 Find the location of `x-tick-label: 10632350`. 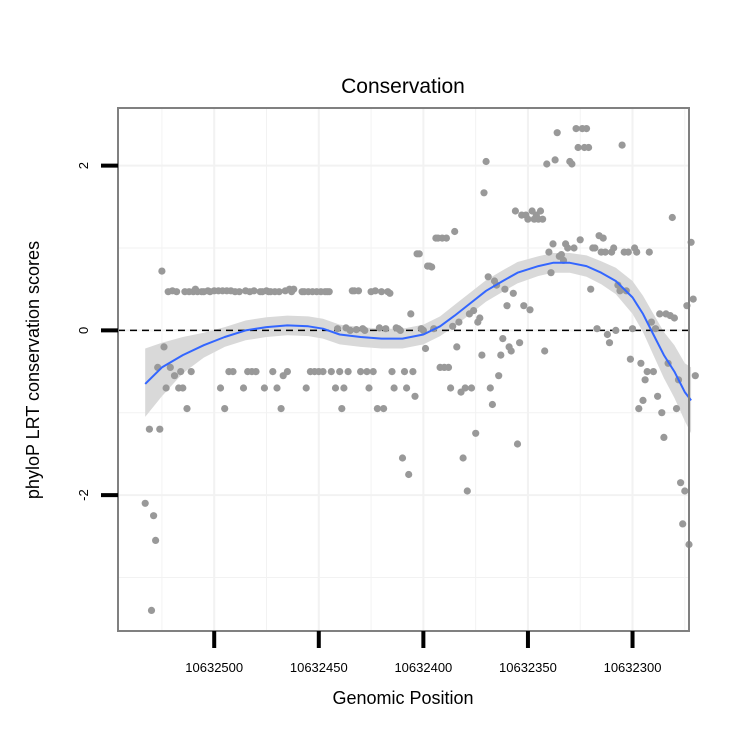

x-tick-label: 10632350 is located at coordinates (528, 667).